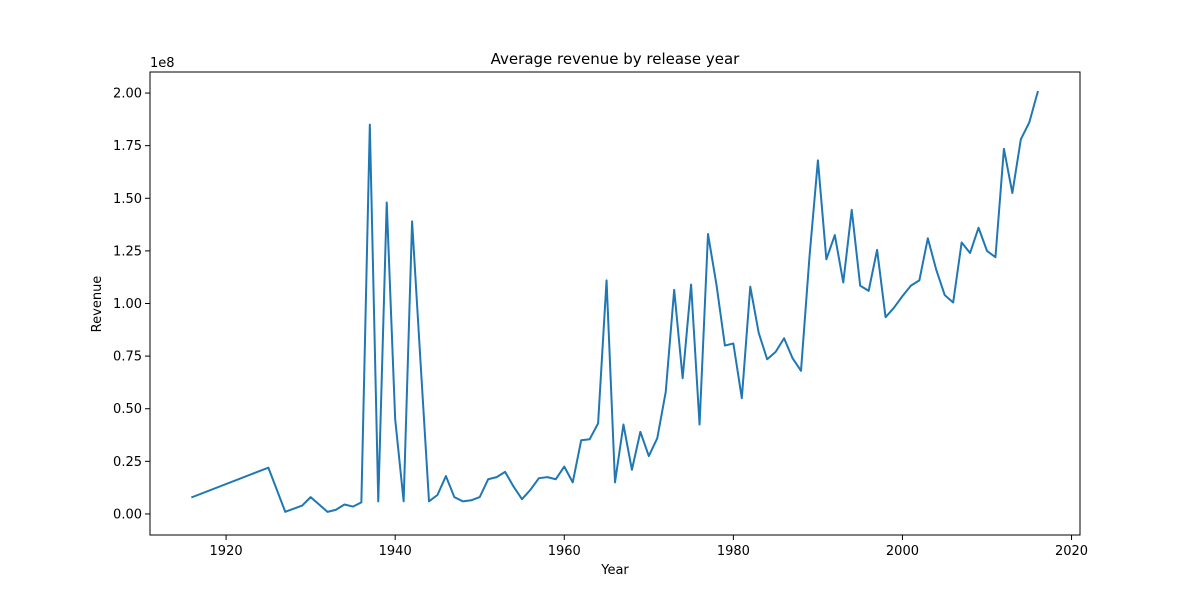 Image resolution: width=1200 pixels, height=604 pixels. I want to click on y-tick-label: 1.00, so click(127, 304).